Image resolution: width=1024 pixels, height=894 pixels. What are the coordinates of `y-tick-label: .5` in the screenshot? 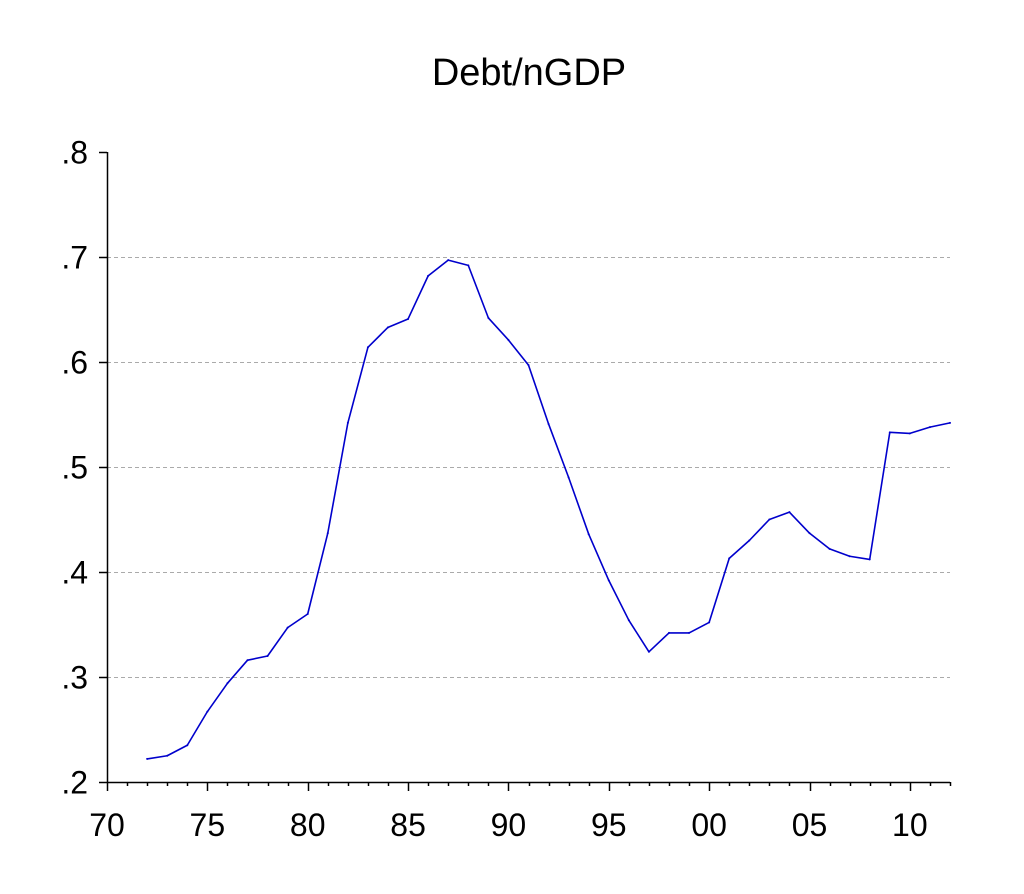 It's located at (74, 468).